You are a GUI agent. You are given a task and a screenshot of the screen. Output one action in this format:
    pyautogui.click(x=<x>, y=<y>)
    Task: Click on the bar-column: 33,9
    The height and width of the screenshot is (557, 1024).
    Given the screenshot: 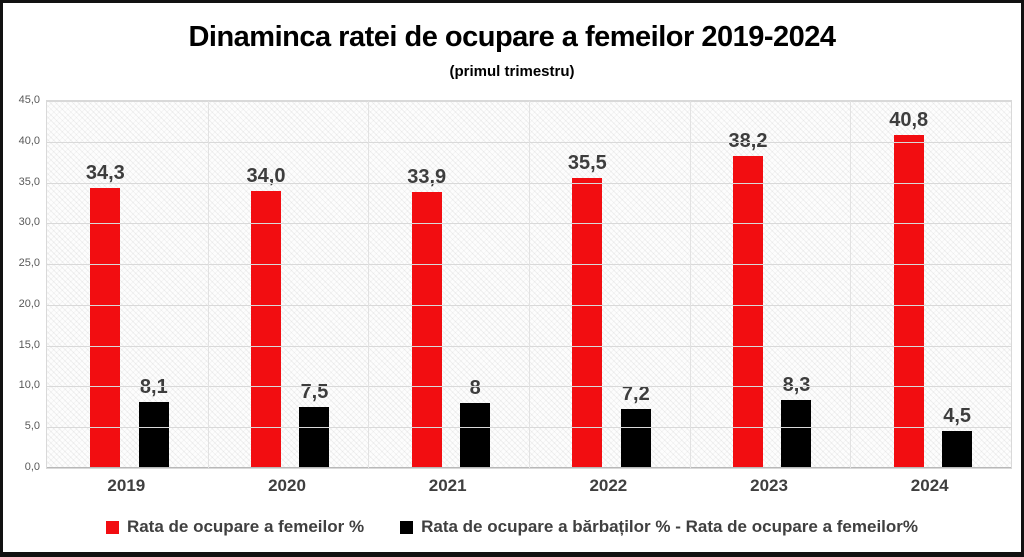 What is the action you would take?
    pyautogui.click(x=426, y=317)
    